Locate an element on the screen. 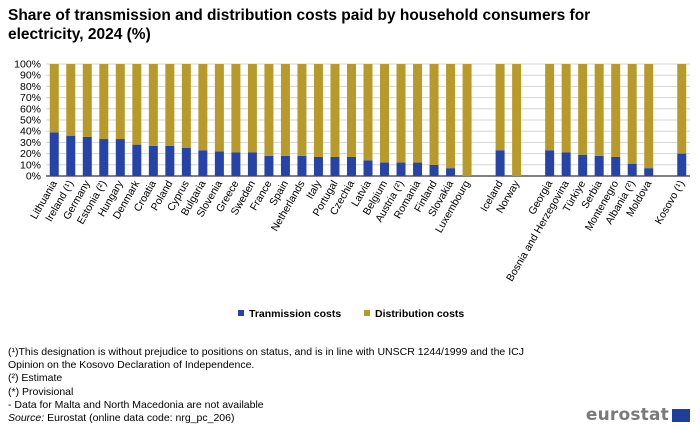  source-text: Eurostat (online data code: nrg_pc_206) is located at coordinates (139, 418).